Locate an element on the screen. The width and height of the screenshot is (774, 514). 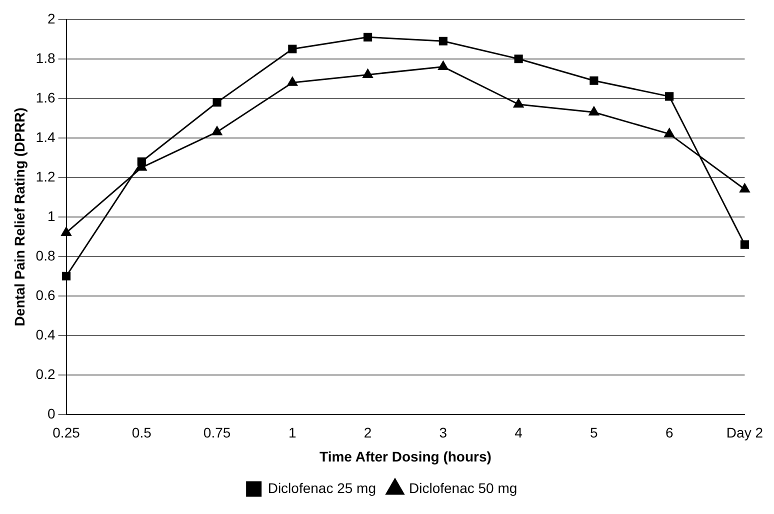
x-tick-label: 6 is located at coordinates (669, 432).